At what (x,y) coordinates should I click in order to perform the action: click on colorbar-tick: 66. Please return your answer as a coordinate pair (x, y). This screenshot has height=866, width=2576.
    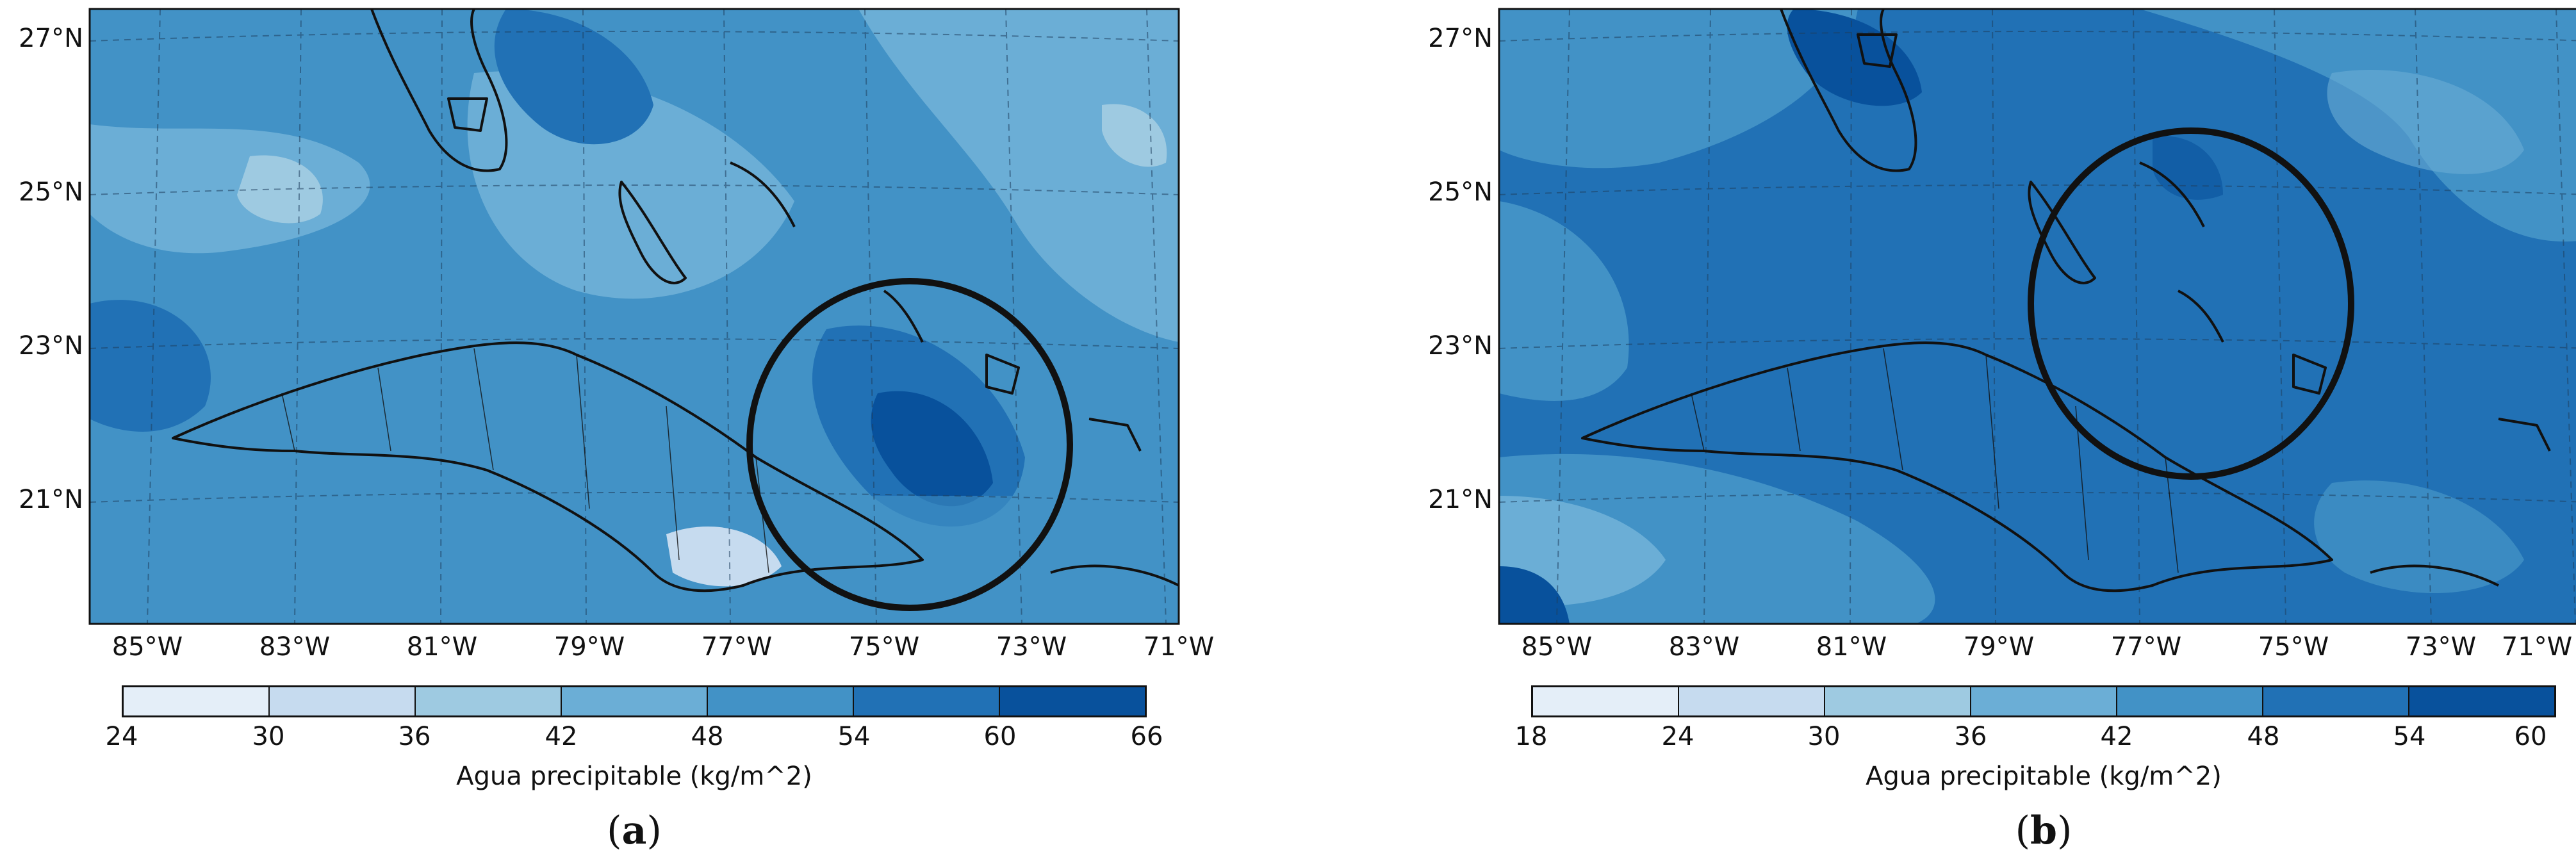
    Looking at the image, I should click on (1147, 736).